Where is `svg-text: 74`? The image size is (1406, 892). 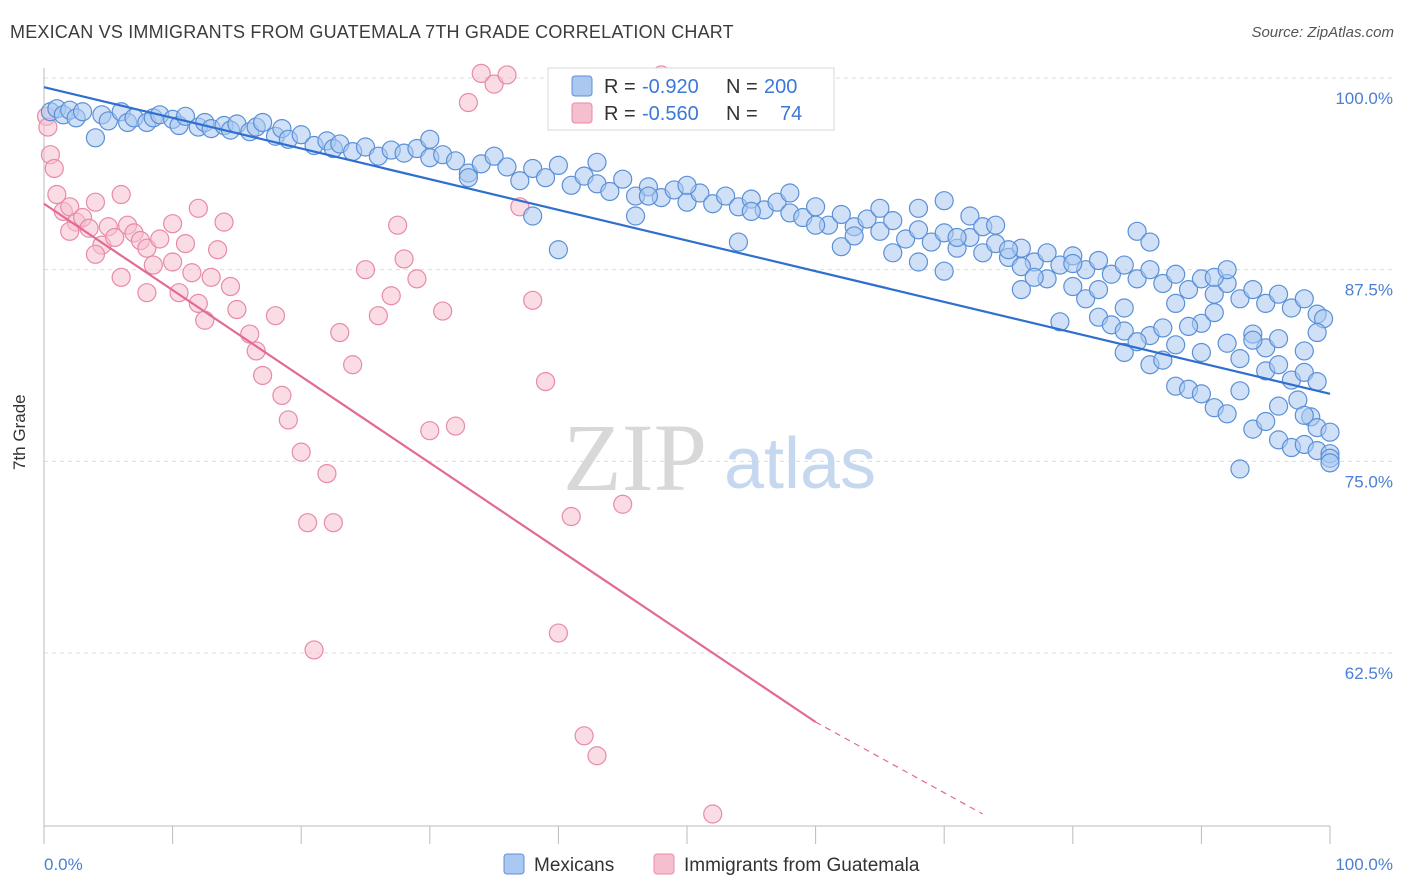
svg-text: 74 is located at coordinates (791, 114).